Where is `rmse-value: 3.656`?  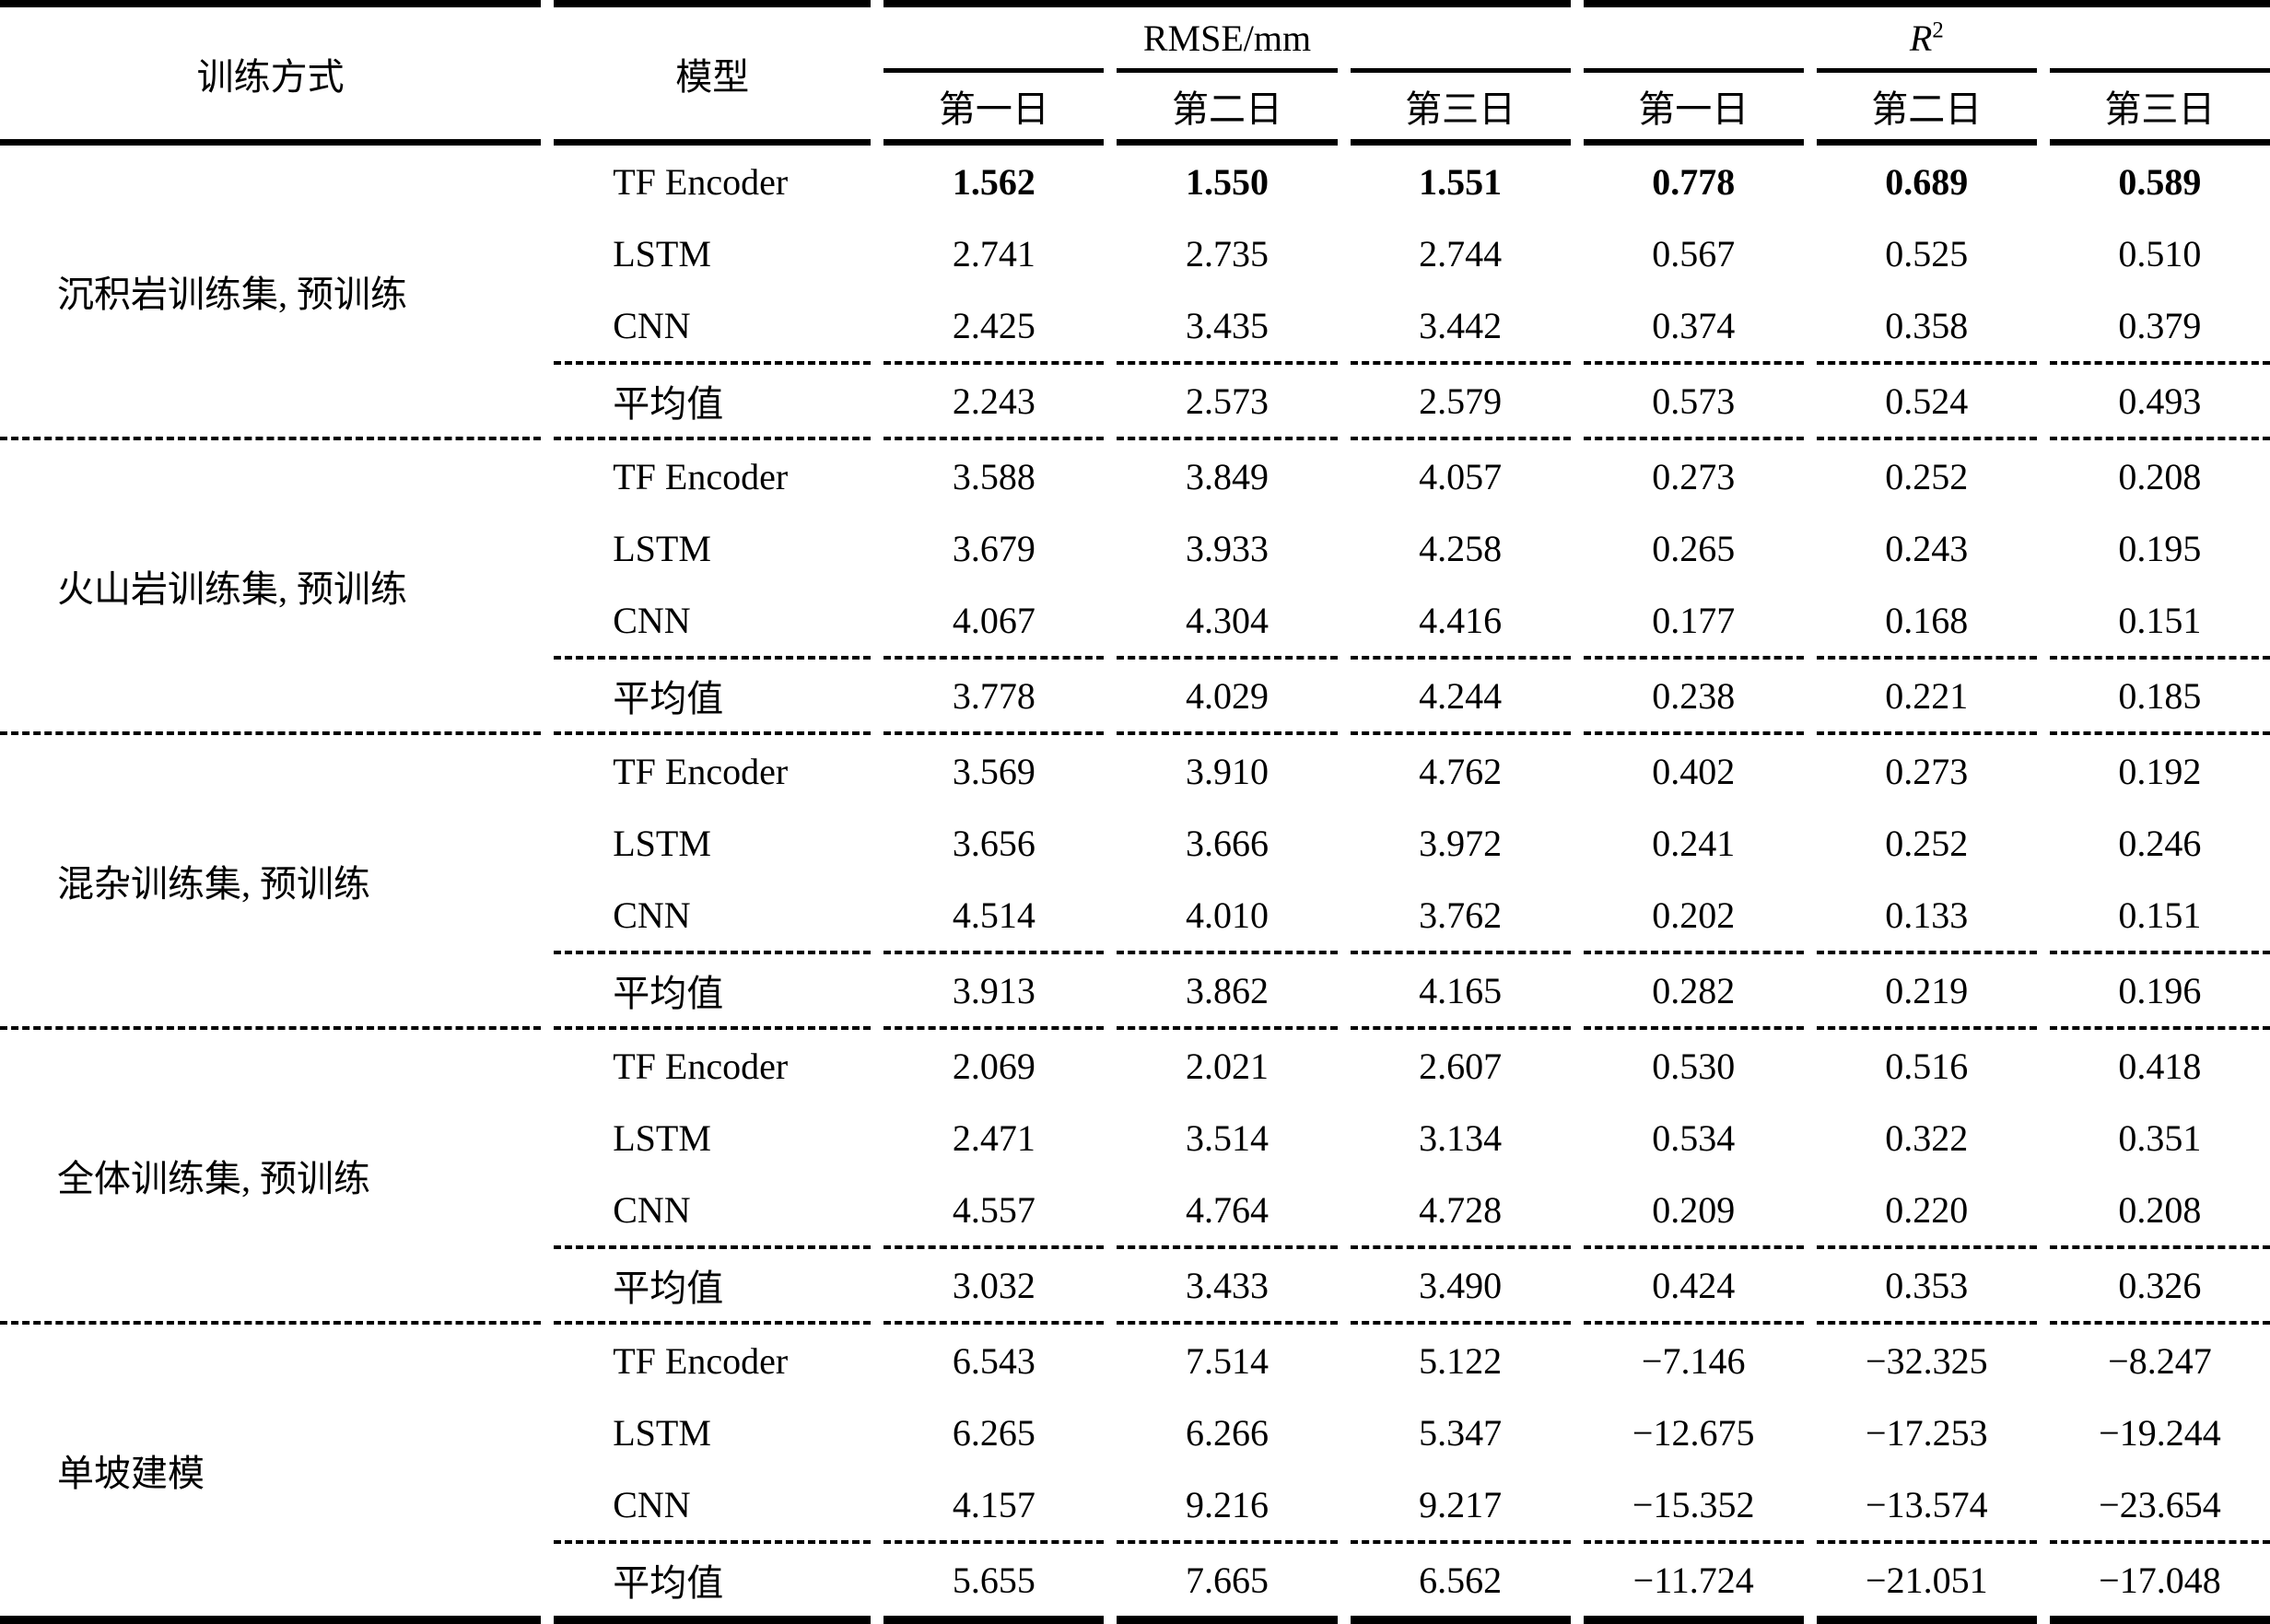
rmse-value: 3.656 is located at coordinates (994, 843).